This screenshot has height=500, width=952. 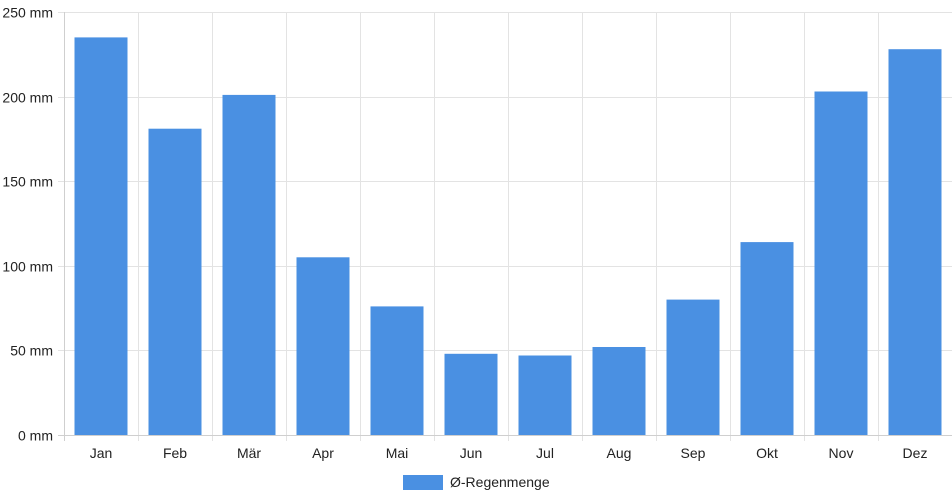 What do you see at coordinates (693, 367) in the screenshot?
I see `bar-sep` at bounding box center [693, 367].